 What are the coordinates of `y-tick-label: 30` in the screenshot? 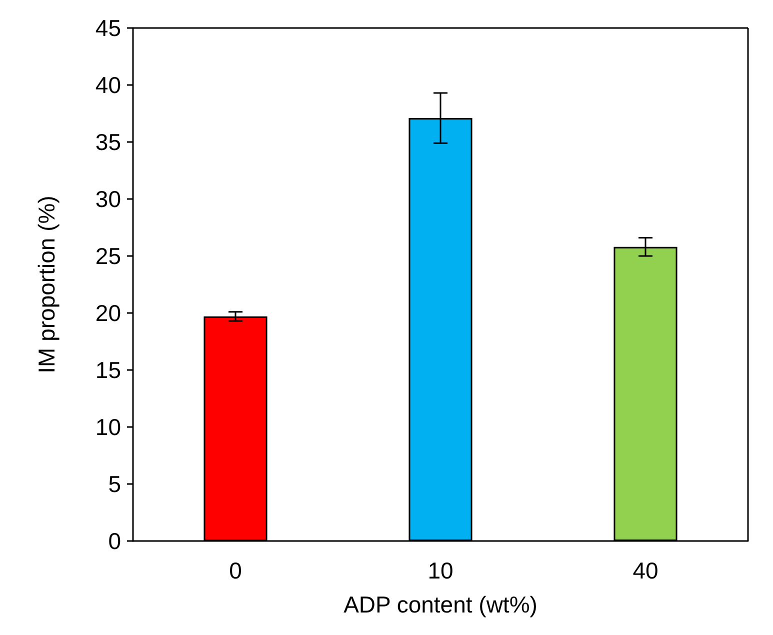 It's located at (108, 199).